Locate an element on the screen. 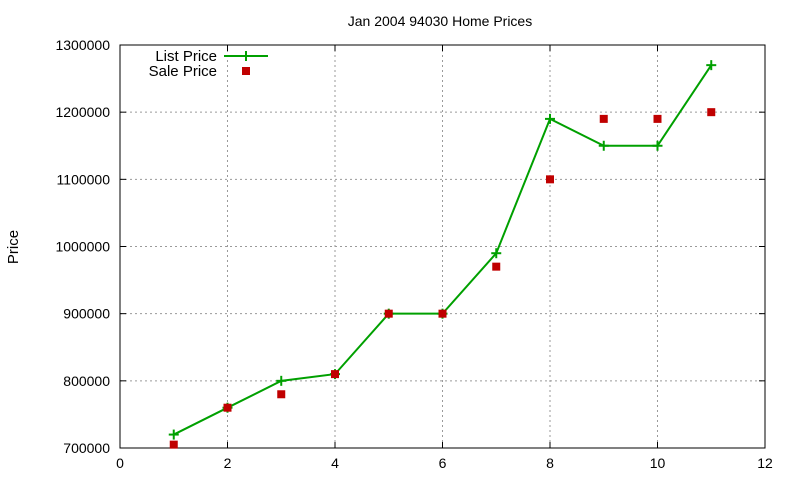  y-tick-label: 900000 is located at coordinates (86, 314).